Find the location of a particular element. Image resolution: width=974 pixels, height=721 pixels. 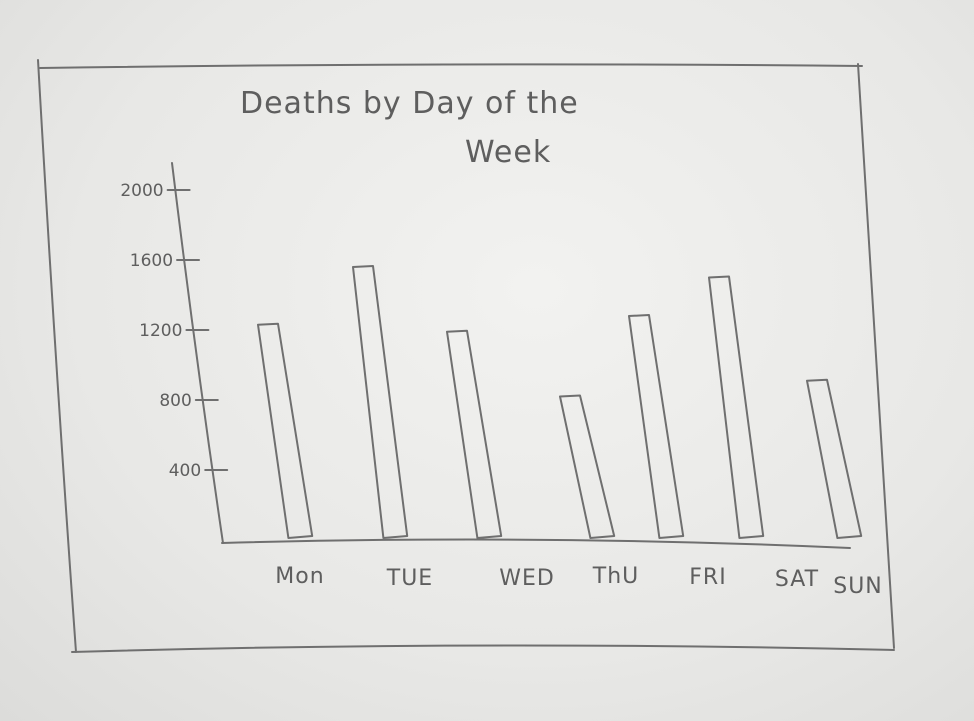

bar-sat is located at coordinates (736, 407).